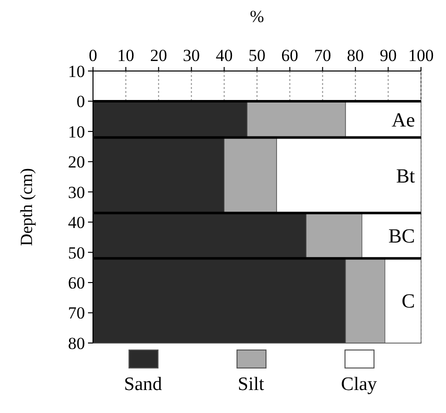 The image size is (446, 413). What do you see at coordinates (80, 102) in the screenshot?
I see `y-tick-label: 0` at bounding box center [80, 102].